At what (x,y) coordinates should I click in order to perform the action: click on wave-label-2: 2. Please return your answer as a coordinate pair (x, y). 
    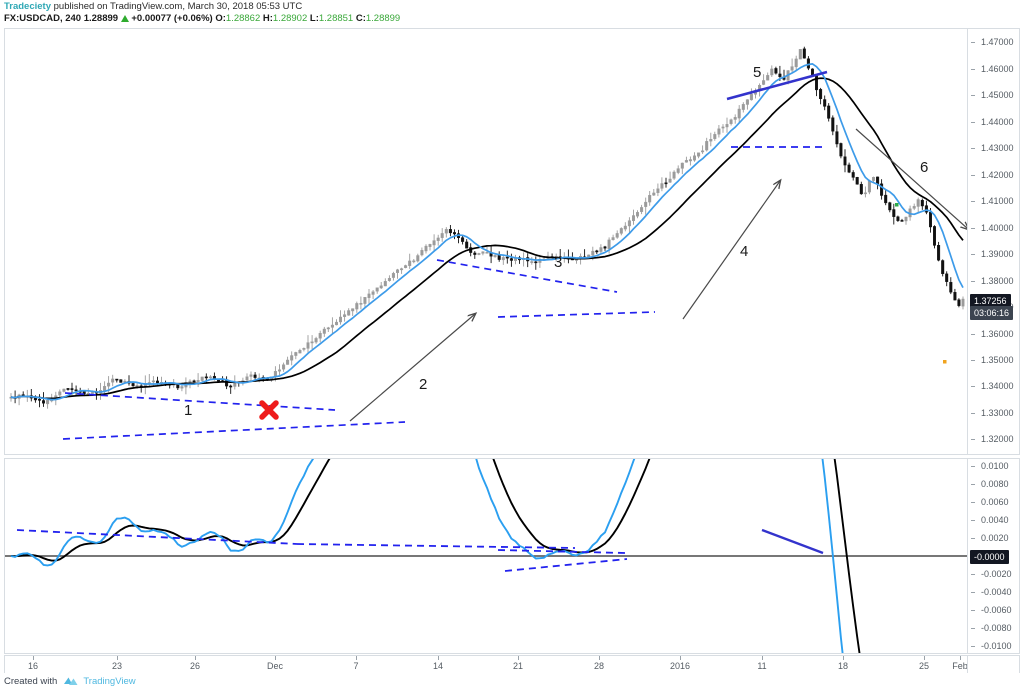
    Looking at the image, I should click on (423, 384).